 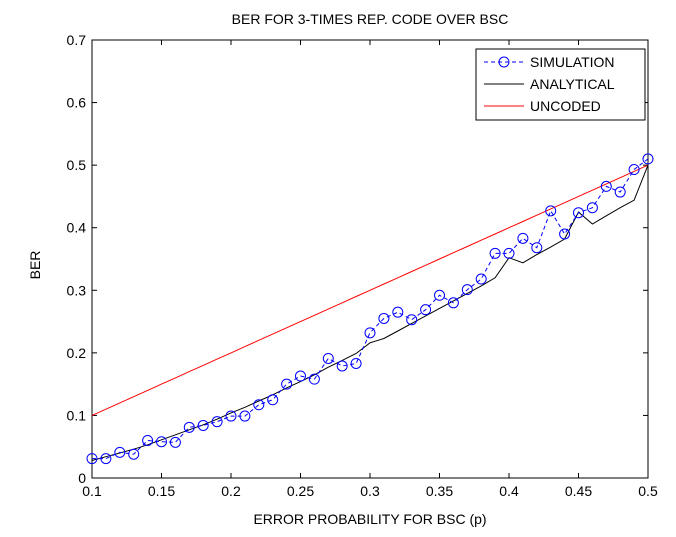 I want to click on x-tick-label: 0.45, so click(x=578, y=491).